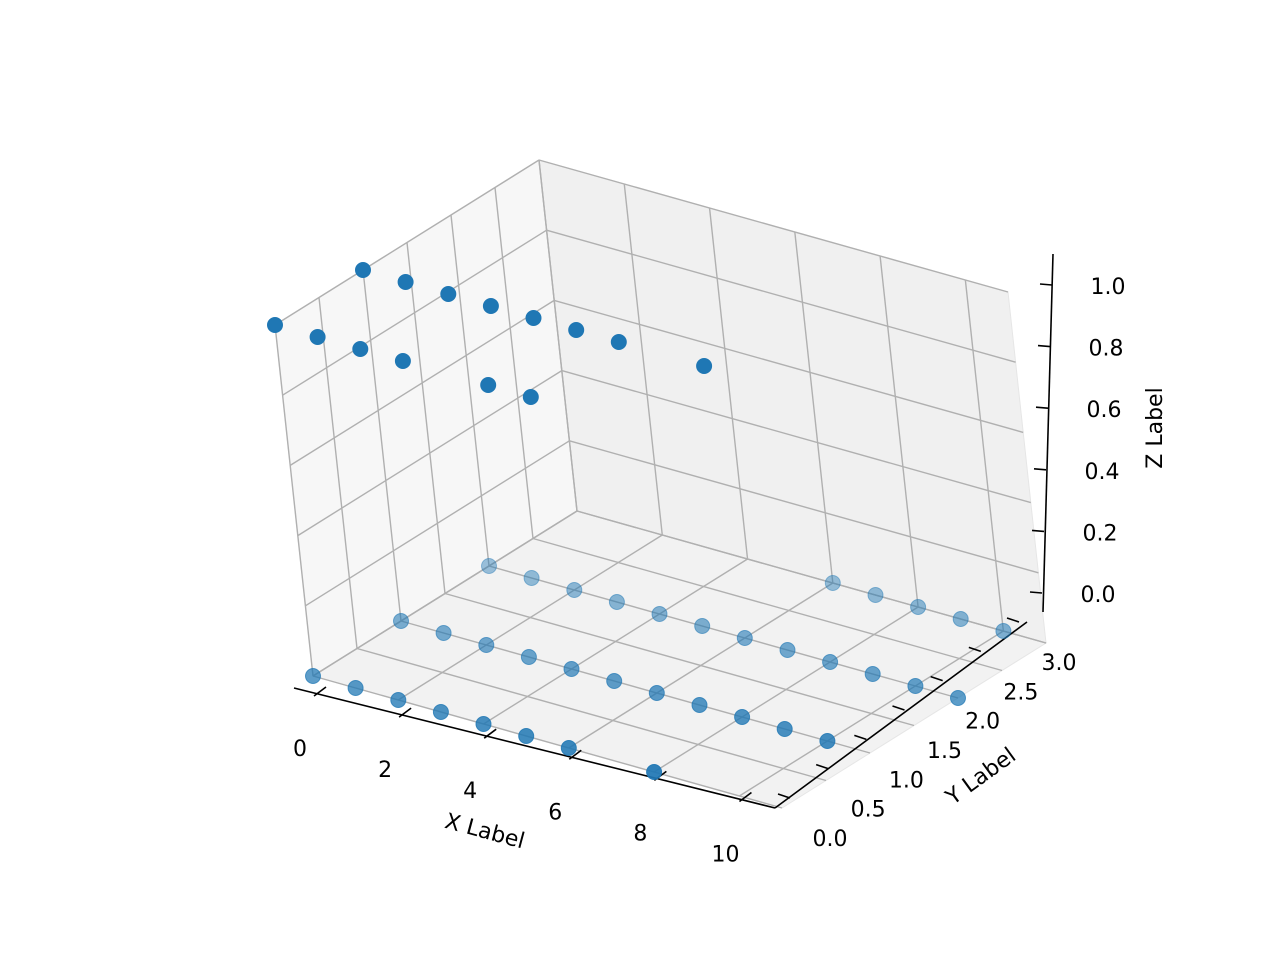 Image resolution: width=1280 pixels, height=960 pixels. Describe the element at coordinates (868, 810) in the screenshot. I see `y-tick-label: 0.5` at that location.